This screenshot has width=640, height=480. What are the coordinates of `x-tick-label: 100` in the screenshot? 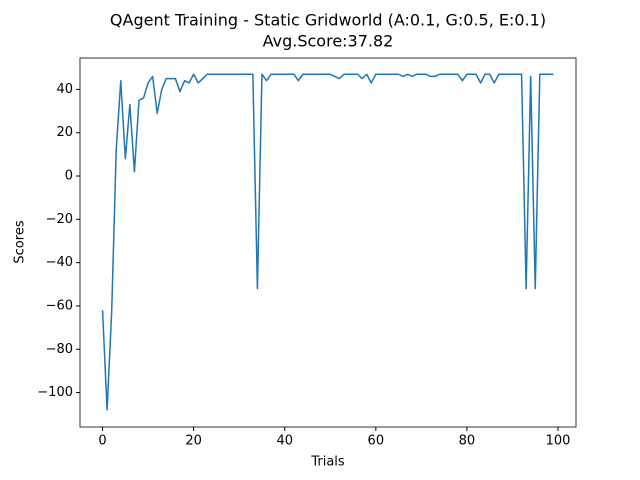 It's located at (558, 441).